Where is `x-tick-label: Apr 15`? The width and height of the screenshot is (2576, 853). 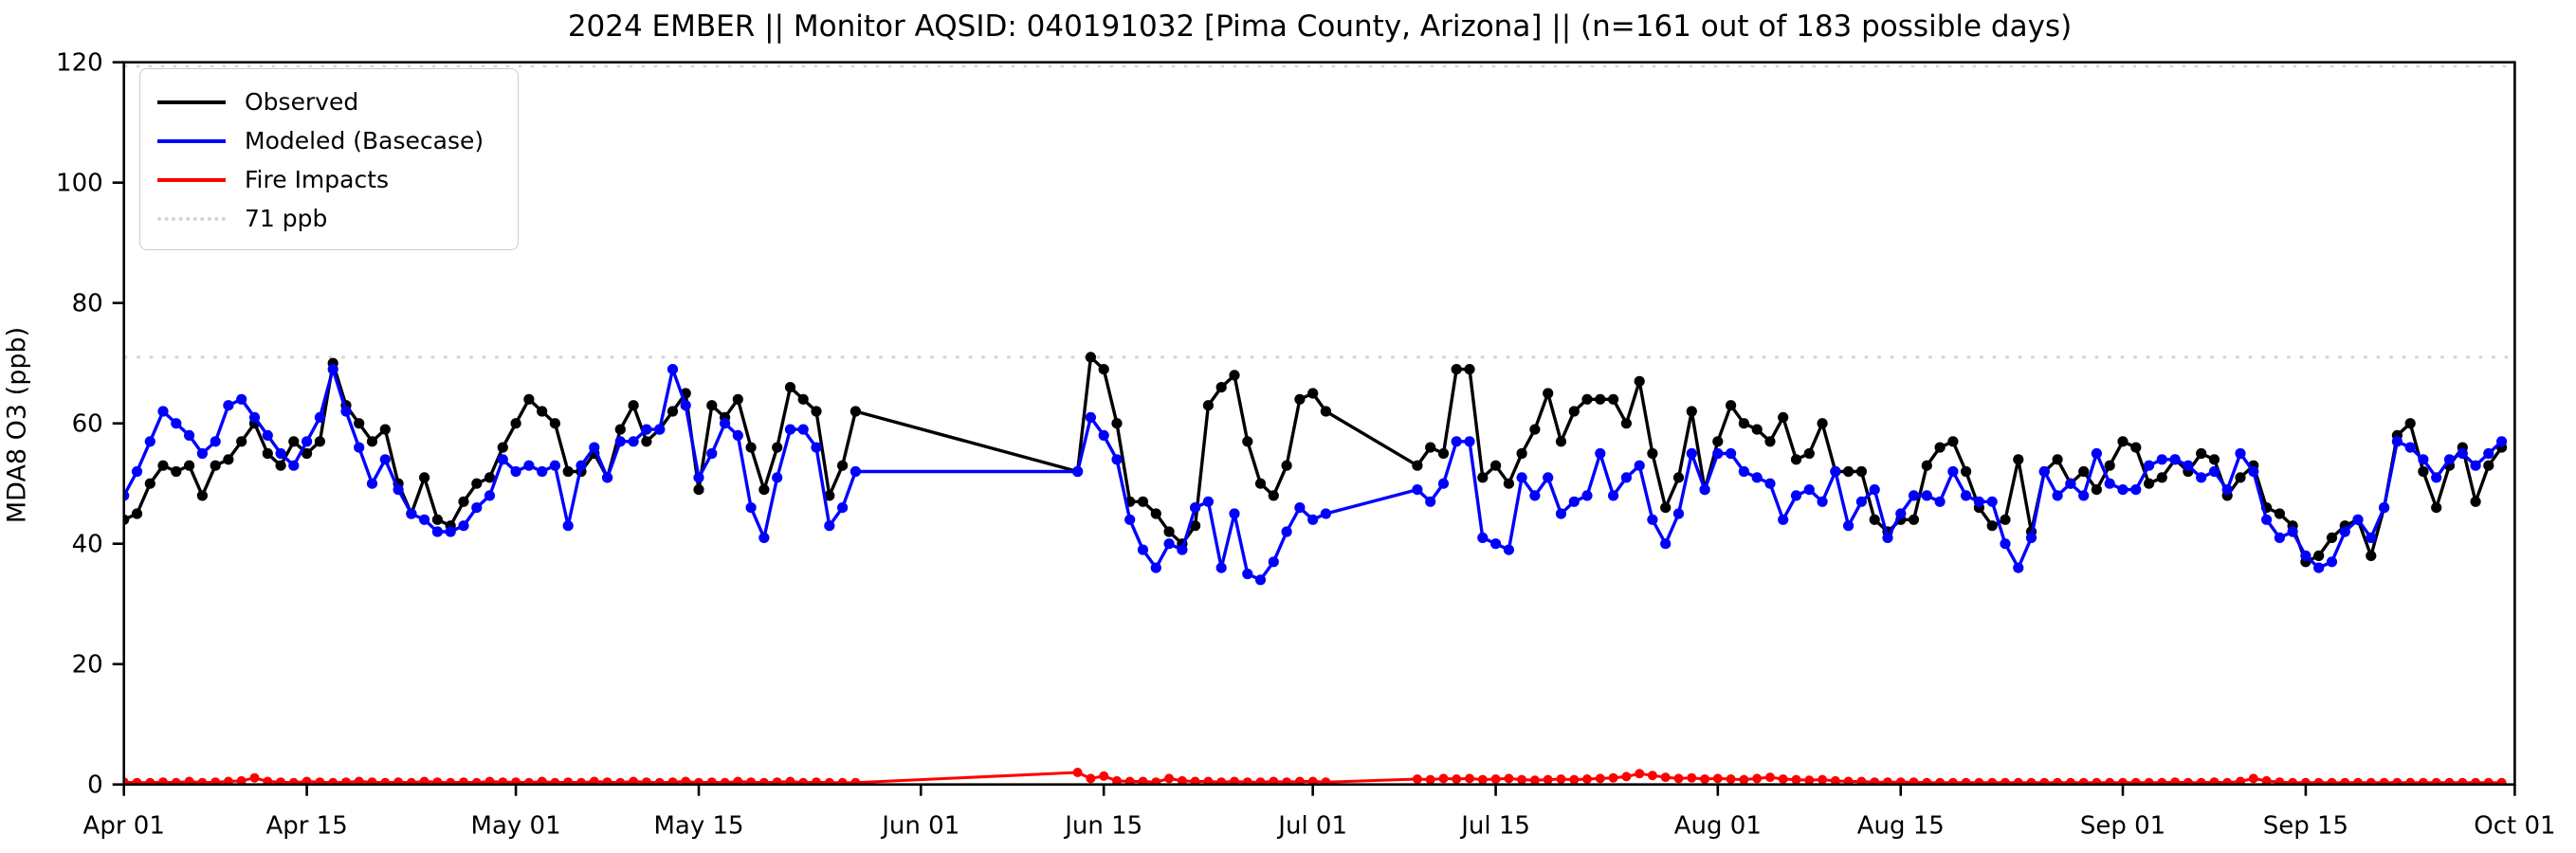
x-tick-label: Apr 15 is located at coordinates (306, 826).